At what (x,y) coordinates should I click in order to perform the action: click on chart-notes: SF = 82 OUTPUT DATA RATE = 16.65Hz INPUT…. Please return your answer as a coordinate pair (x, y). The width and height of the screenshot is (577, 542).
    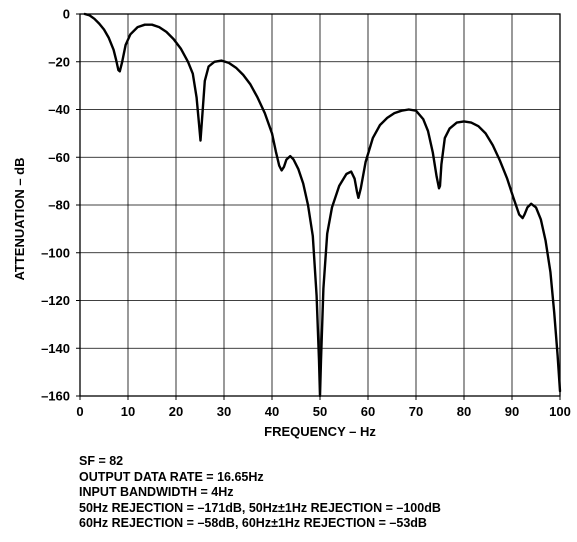
    Looking at the image, I should click on (260, 493).